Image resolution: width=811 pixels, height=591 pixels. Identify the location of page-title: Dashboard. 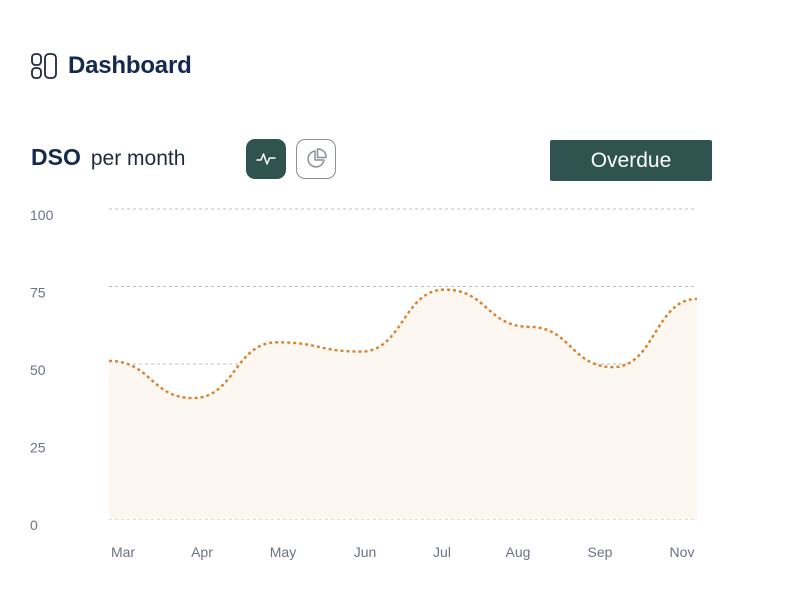
(130, 65).